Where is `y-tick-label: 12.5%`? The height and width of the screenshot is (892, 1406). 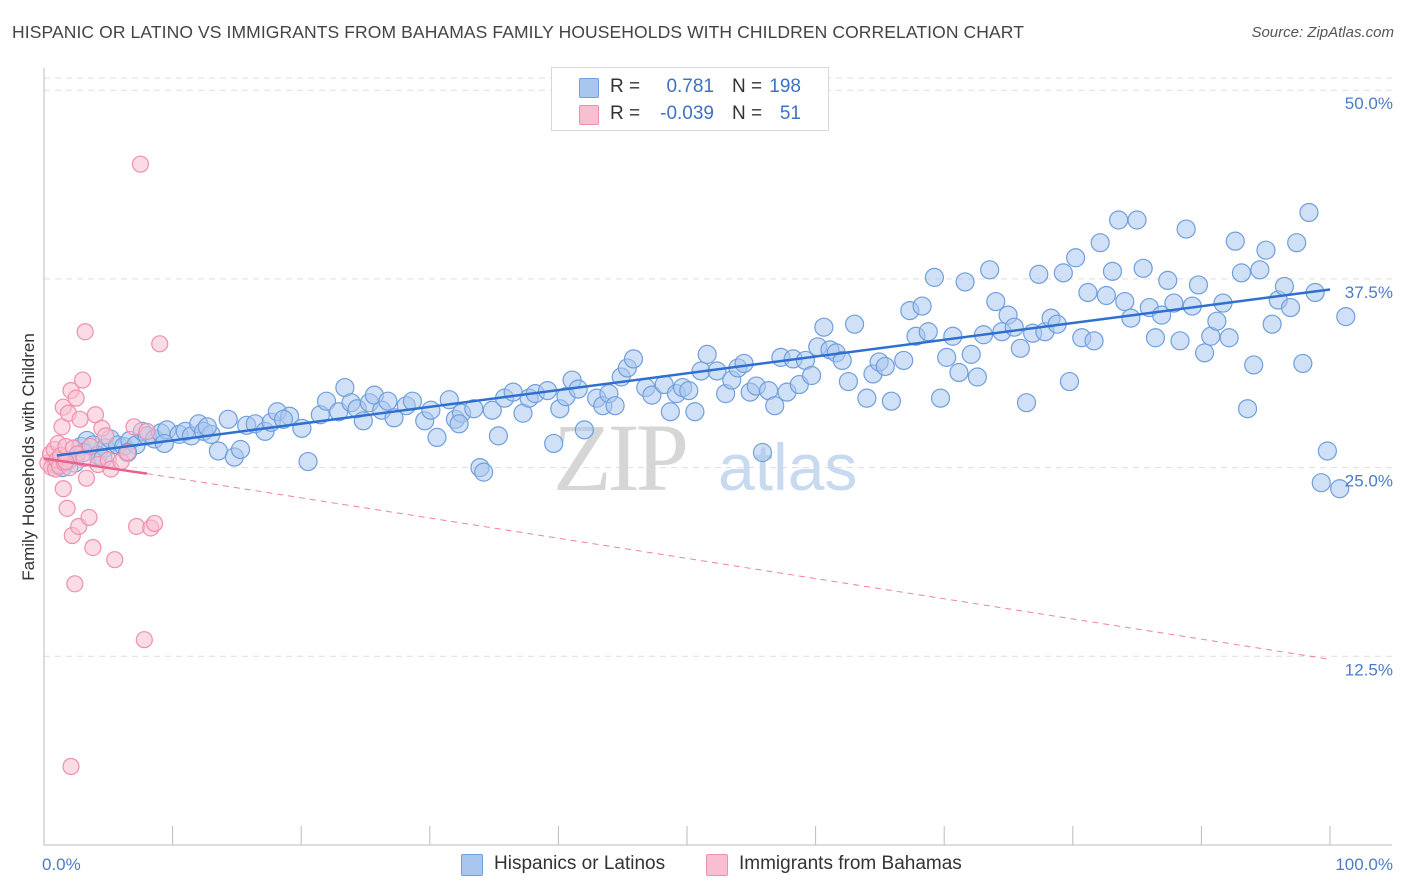 y-tick-label: 12.5% is located at coordinates (1369, 669).